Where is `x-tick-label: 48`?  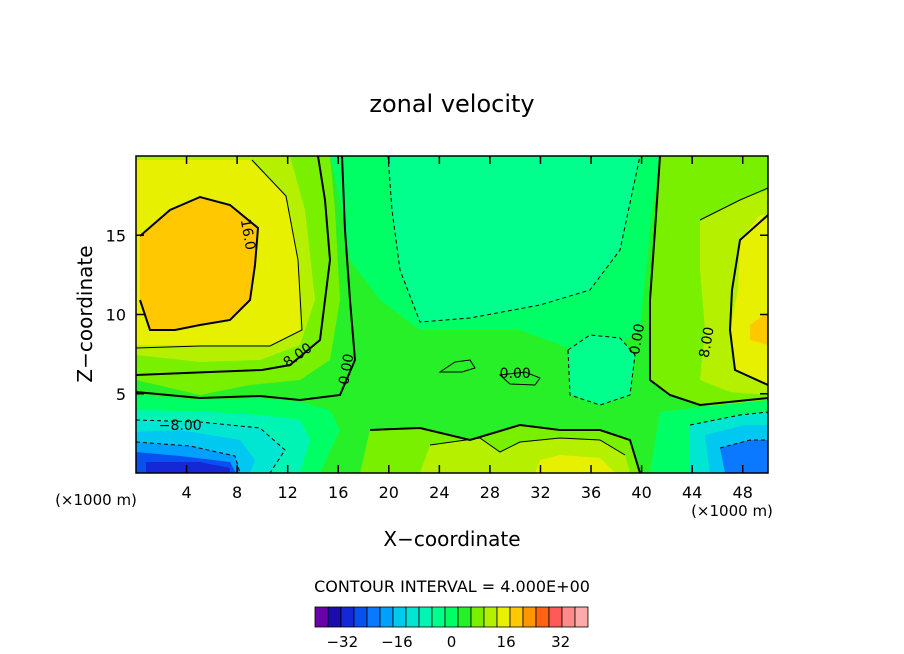
x-tick-label: 48 is located at coordinates (743, 492).